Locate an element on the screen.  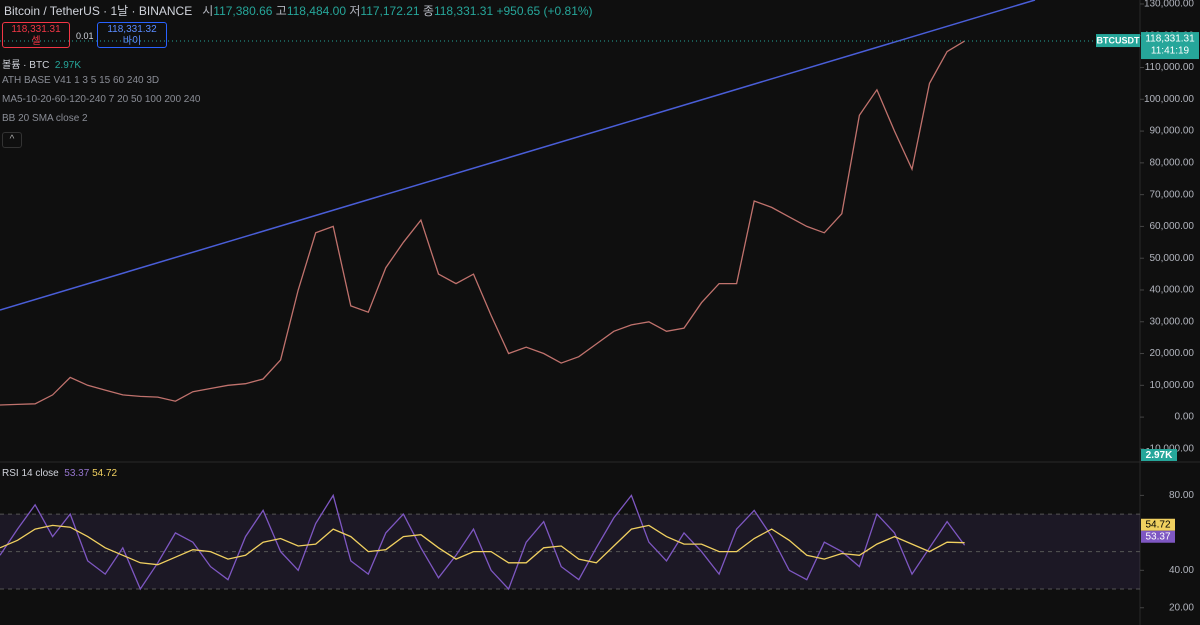
rsi-ma-value: 54.72 is located at coordinates (105, 473).